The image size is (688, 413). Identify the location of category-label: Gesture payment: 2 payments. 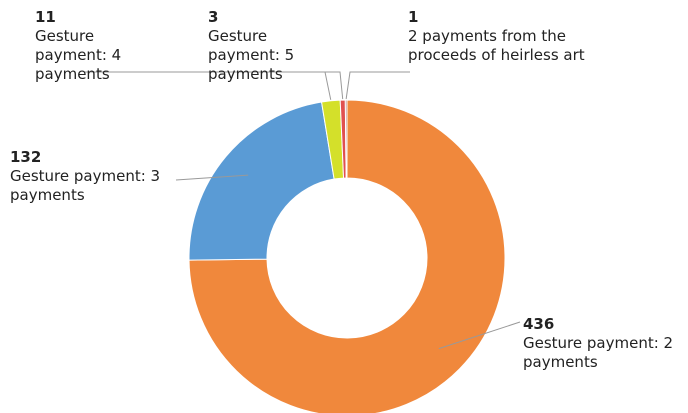
(598, 352).